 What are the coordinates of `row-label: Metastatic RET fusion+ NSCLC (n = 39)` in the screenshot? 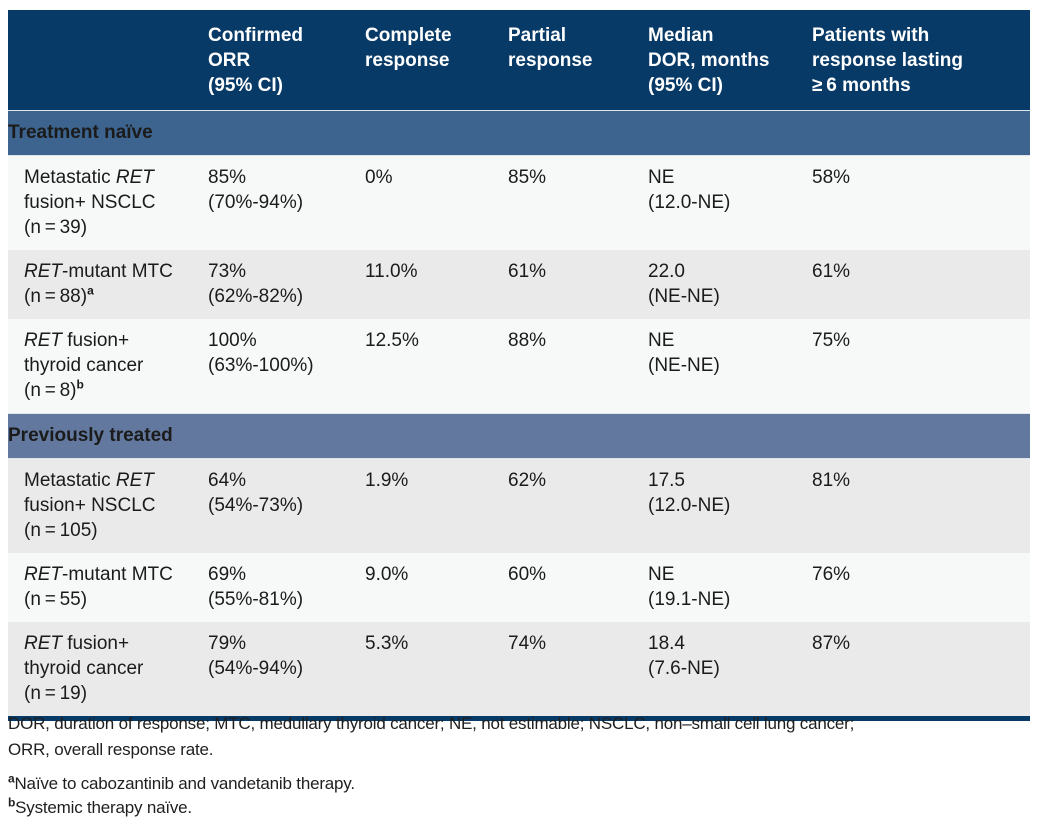 It's located at (108, 202).